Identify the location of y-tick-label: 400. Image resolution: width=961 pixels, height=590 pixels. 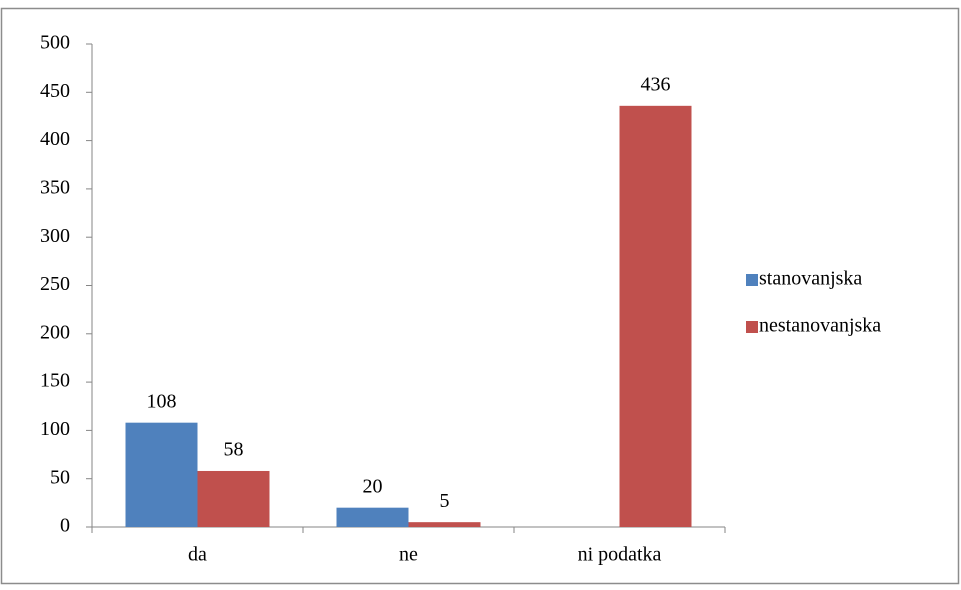
(55, 139).